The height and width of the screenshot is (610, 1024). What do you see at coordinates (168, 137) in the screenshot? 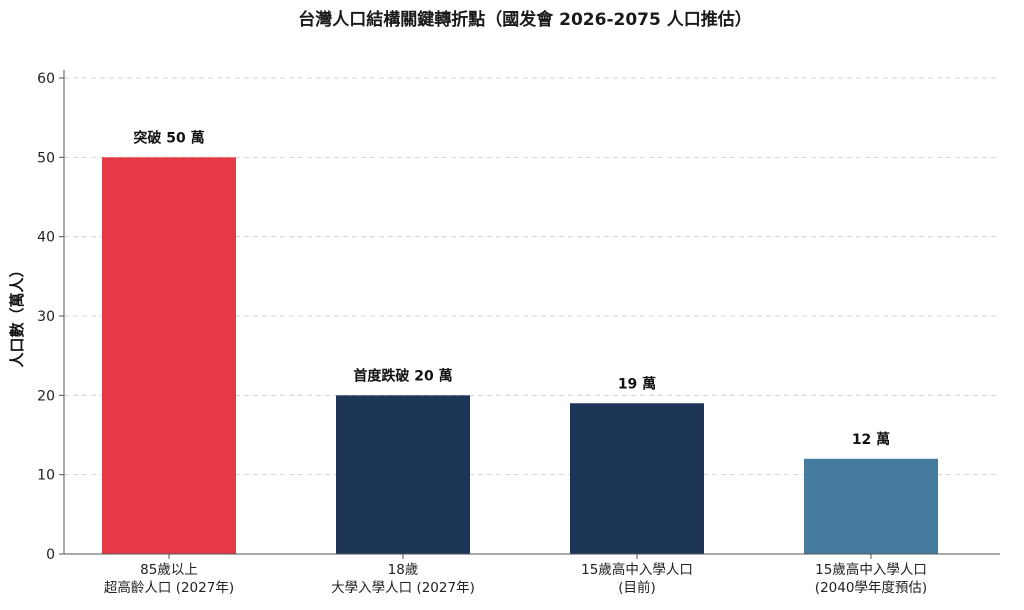
I see `bar-value-label: 突破 50 萬` at bounding box center [168, 137].